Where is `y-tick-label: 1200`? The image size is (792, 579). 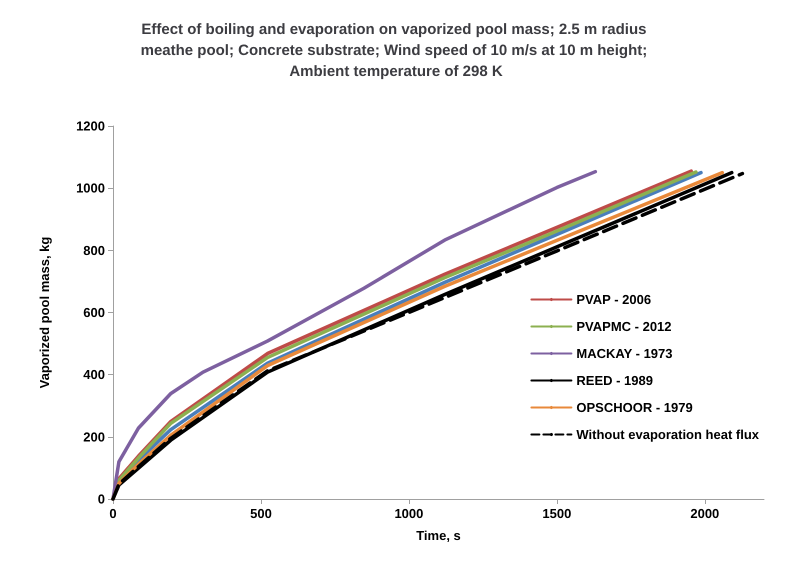
y-tick-label: 1200 is located at coordinates (90, 126).